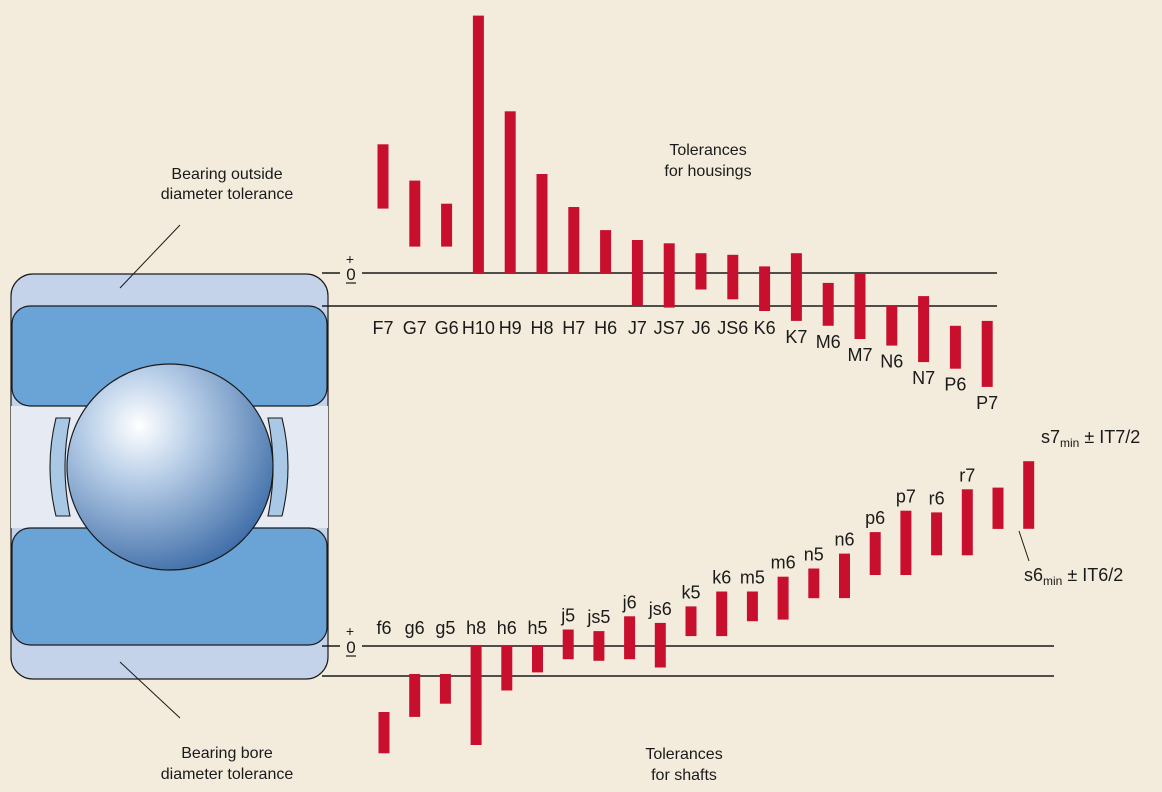 This screenshot has width=1162, height=792. I want to click on housing-label-k6: K6, so click(765, 328).